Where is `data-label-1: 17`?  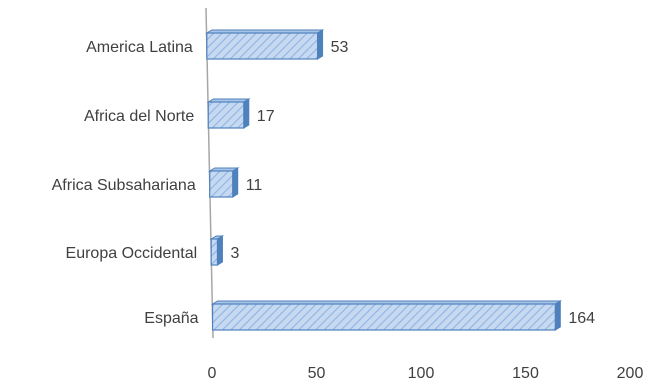 data-label-1: 17 is located at coordinates (266, 116).